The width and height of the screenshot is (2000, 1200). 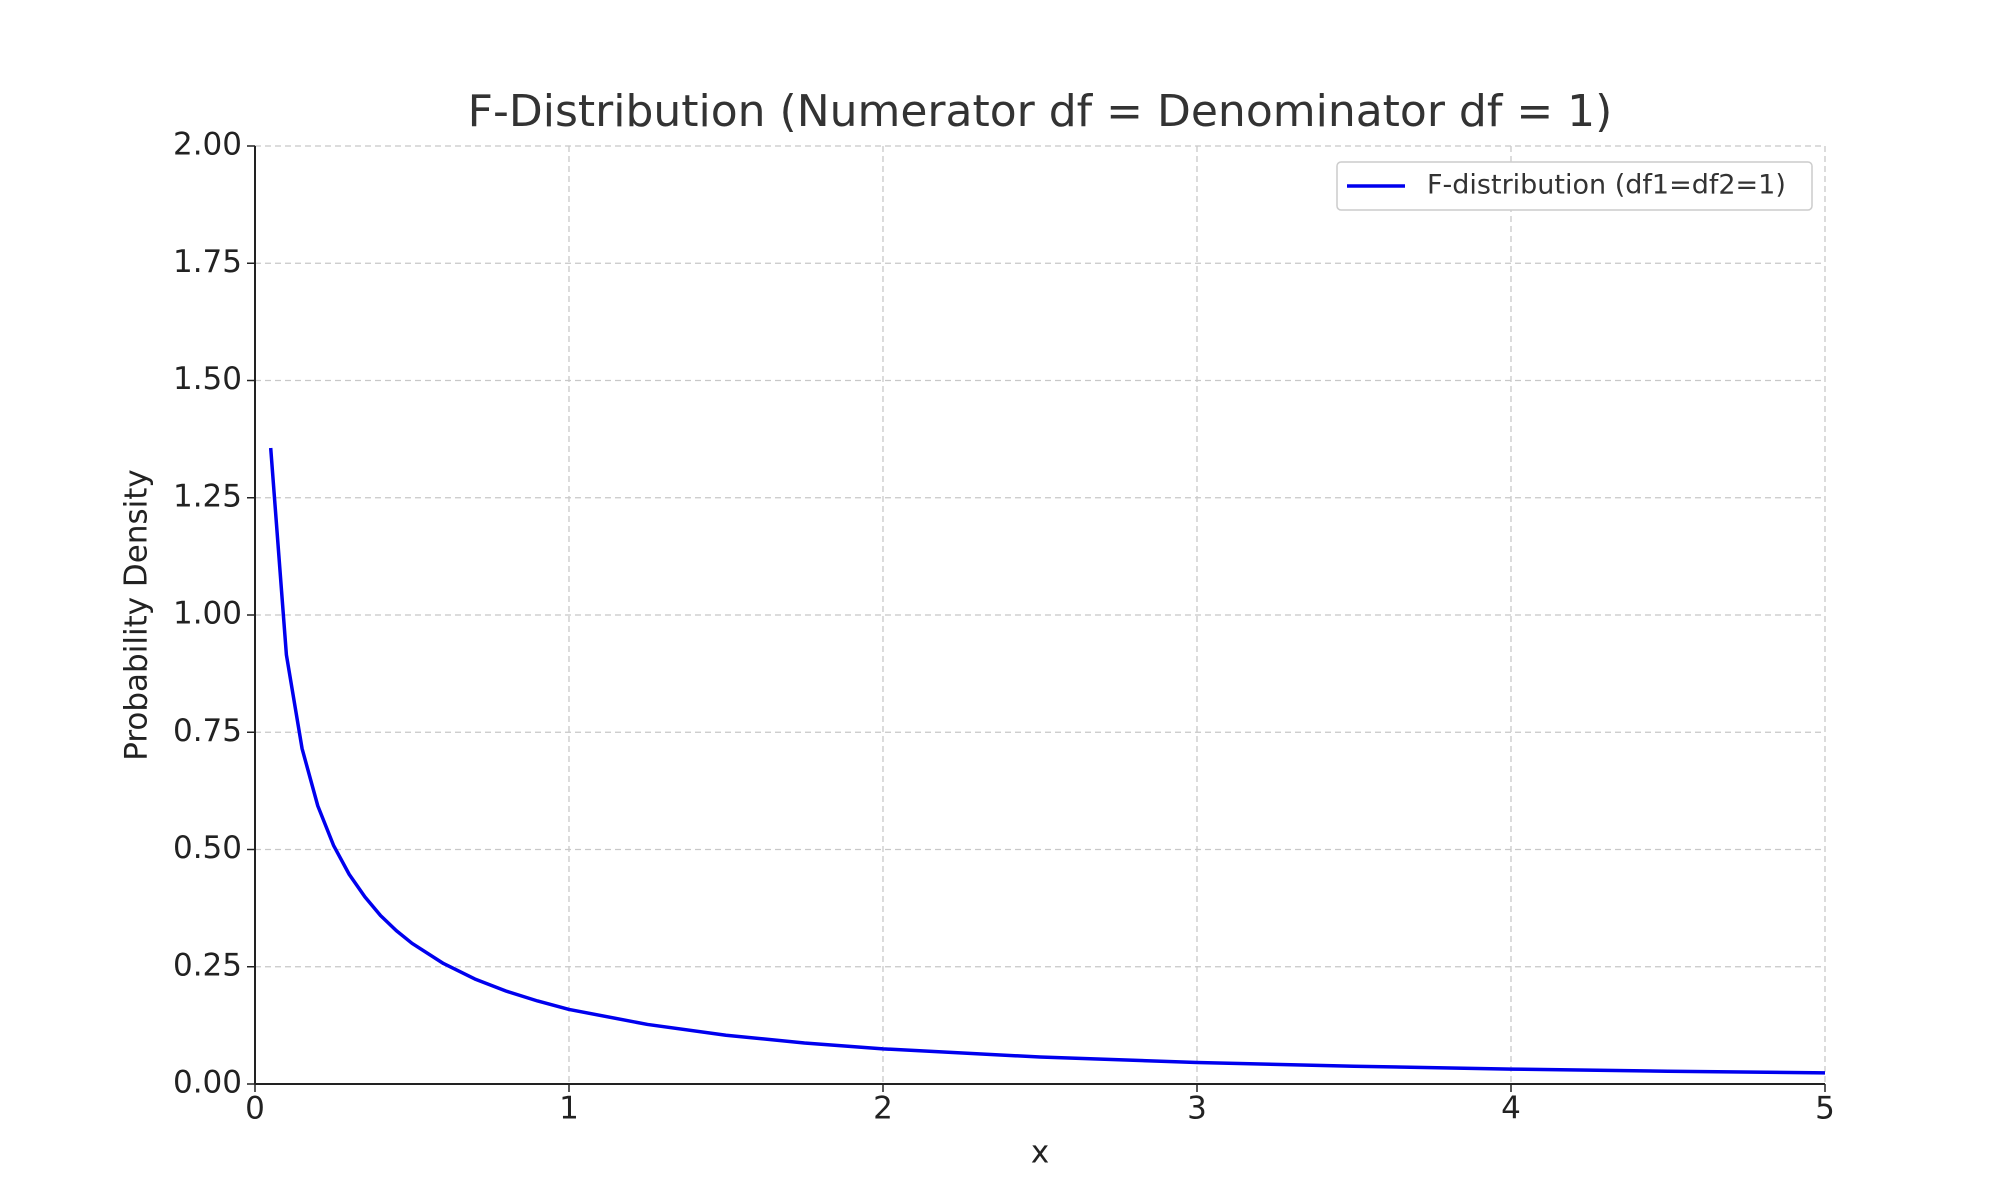 I want to click on y-tick-label: 0.75, so click(x=207, y=731).